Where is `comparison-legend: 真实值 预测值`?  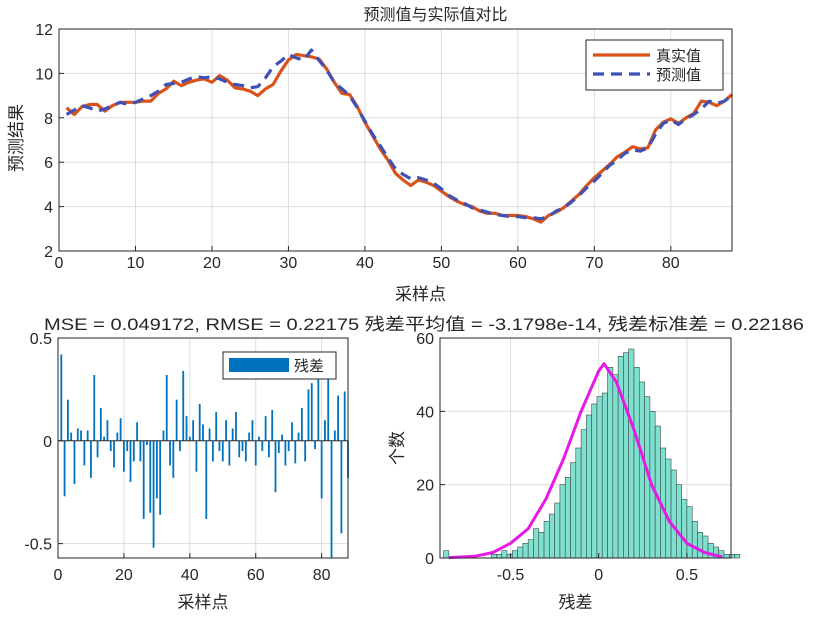
comparison-legend: 真实值 预测值 is located at coordinates (654, 65).